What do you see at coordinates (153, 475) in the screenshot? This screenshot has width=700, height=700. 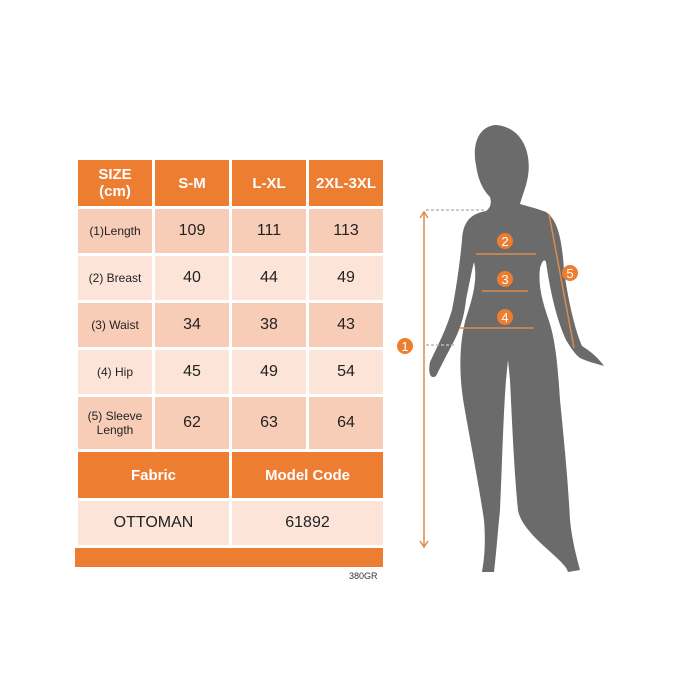 I see `header-fabric: Fabric` at bounding box center [153, 475].